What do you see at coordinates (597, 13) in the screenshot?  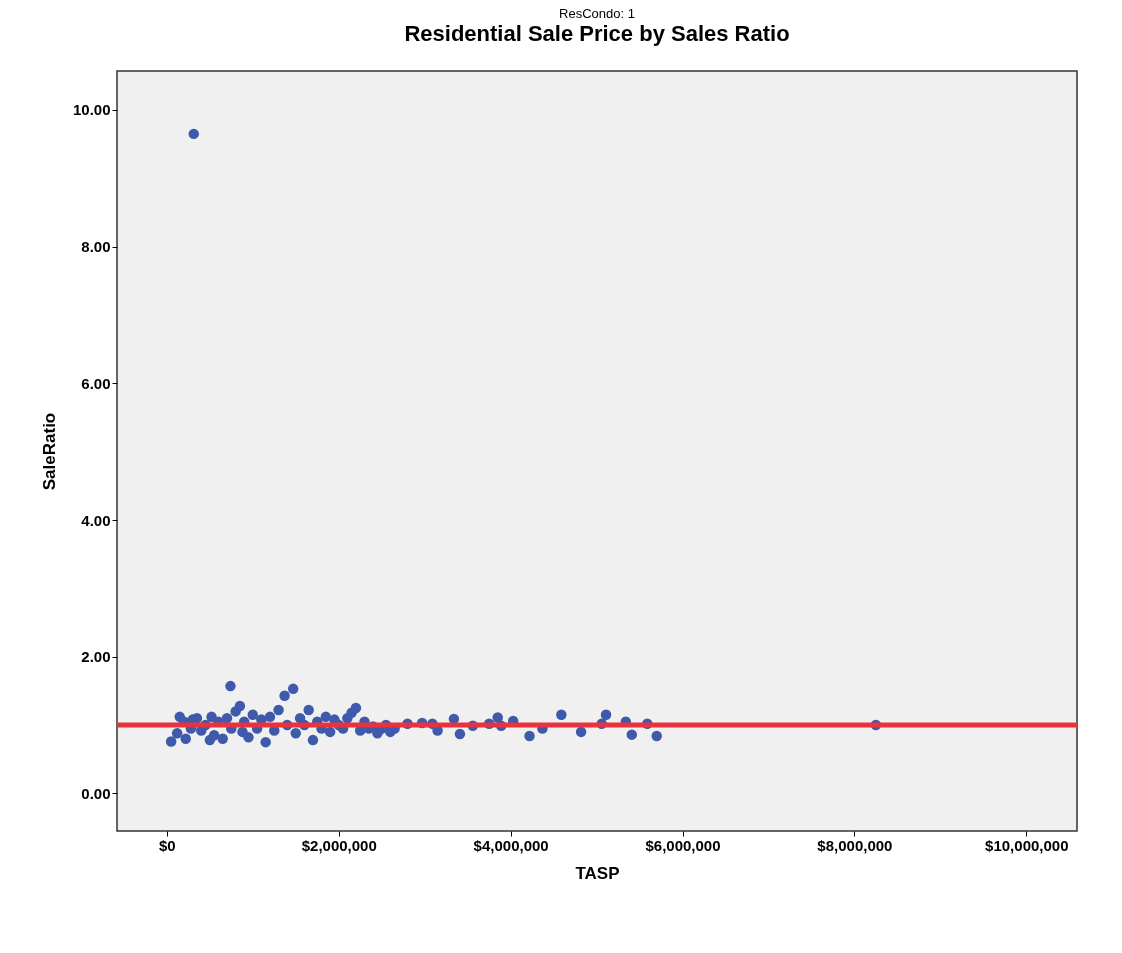 I see `chart-subtitle: ResCondo: 1` at bounding box center [597, 13].